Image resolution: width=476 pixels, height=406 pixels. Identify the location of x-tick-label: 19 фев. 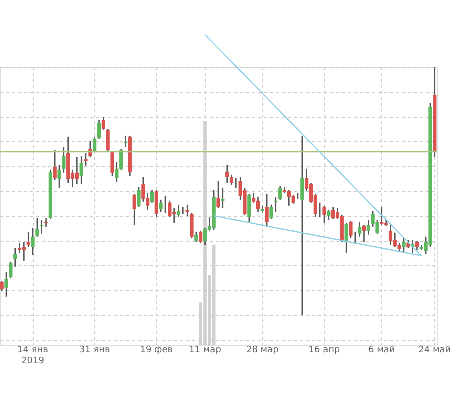
(157, 351).